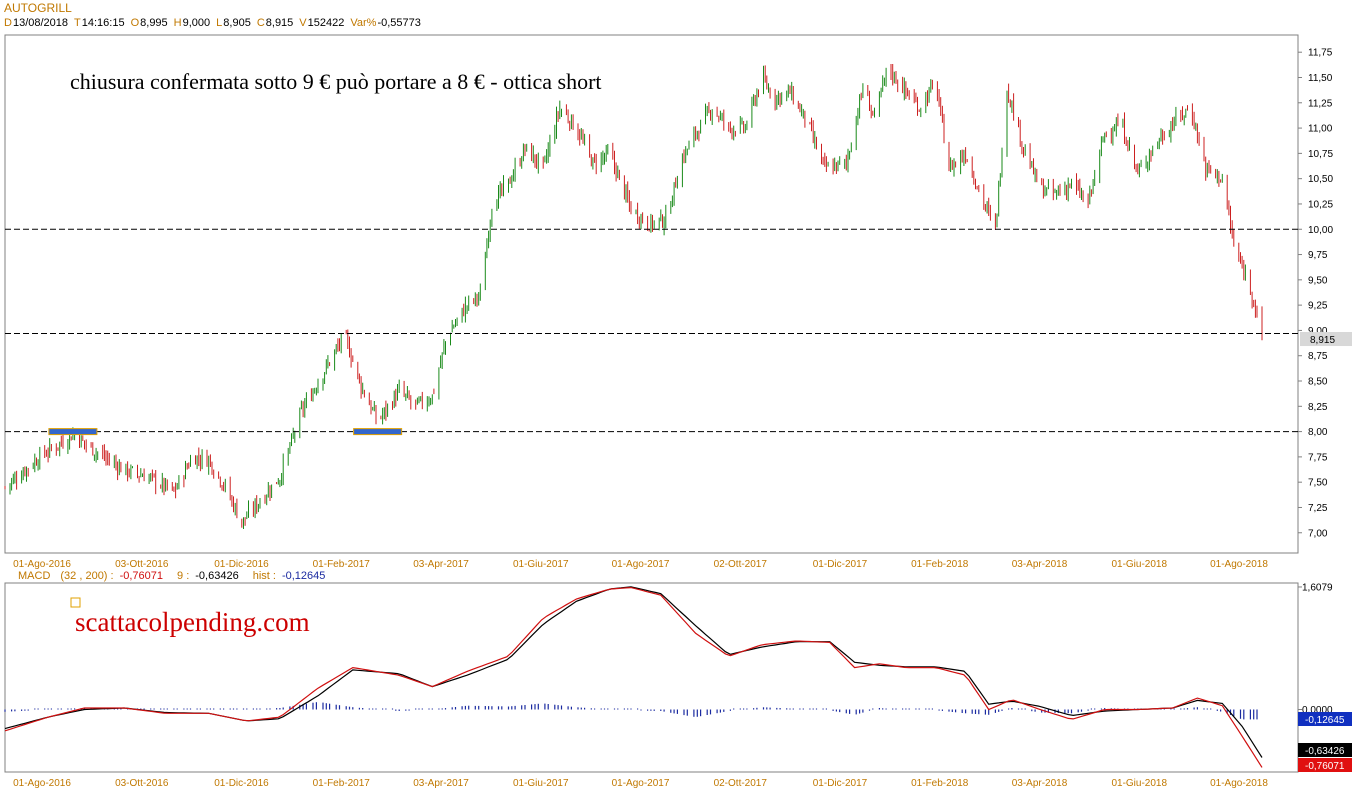 This screenshot has width=1352, height=800. What do you see at coordinates (1318, 280) in the screenshot?
I see `price-y-tick-label: 9,50` at bounding box center [1318, 280].